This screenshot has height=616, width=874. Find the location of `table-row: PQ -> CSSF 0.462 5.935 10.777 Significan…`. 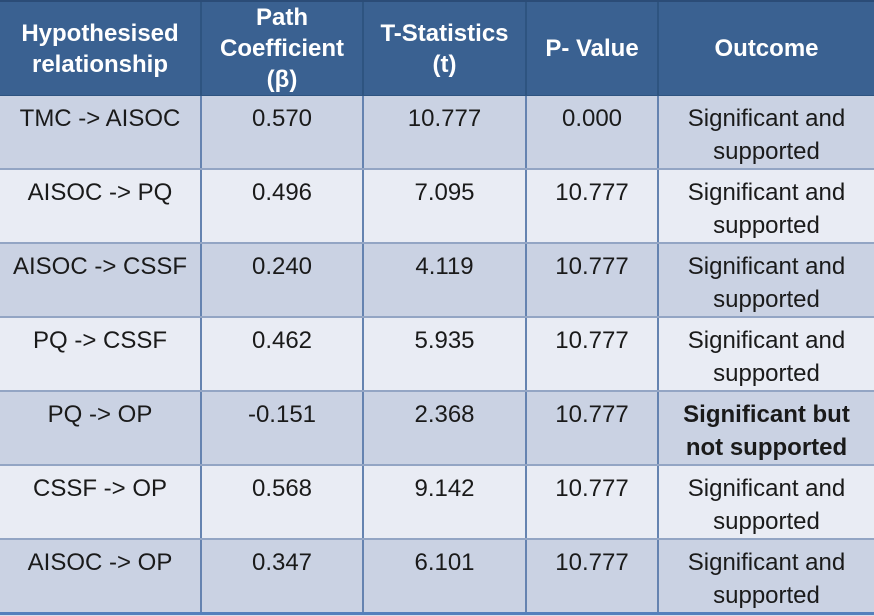

table-row: PQ -> CSSF 0.462 5.935 10.777 Significan… is located at coordinates (437, 355).